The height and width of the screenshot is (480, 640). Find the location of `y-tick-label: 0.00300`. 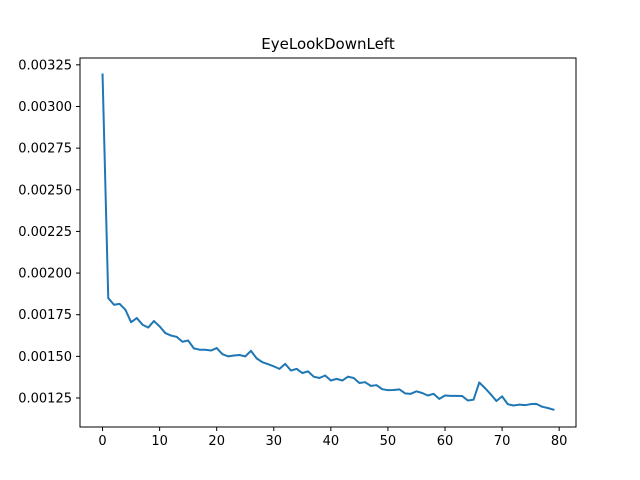

y-tick-label: 0.00300 is located at coordinates (45, 107).